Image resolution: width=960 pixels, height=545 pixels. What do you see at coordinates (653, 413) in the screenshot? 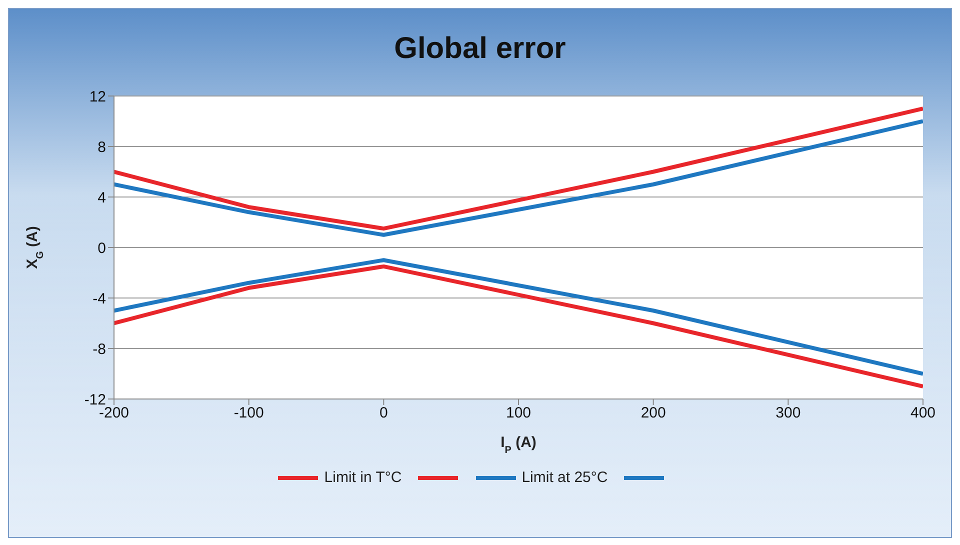
I see `x-tick-label: 200` at bounding box center [653, 413].